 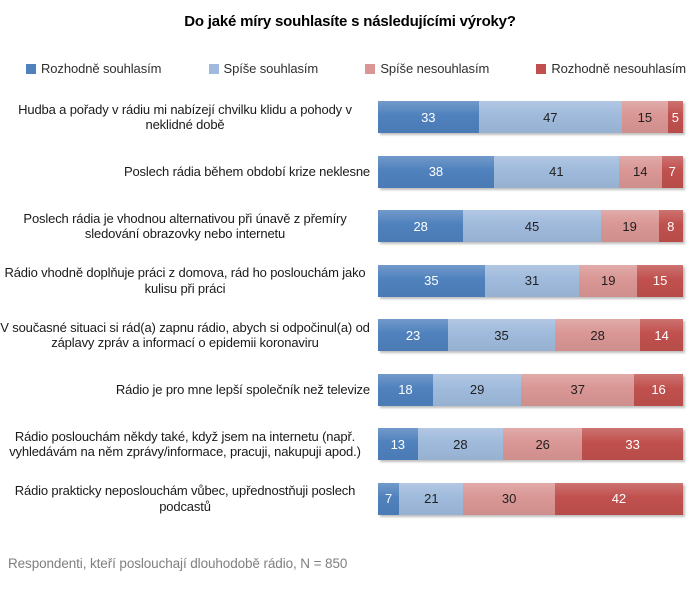 I want to click on bar-segment: 38, so click(x=436, y=171).